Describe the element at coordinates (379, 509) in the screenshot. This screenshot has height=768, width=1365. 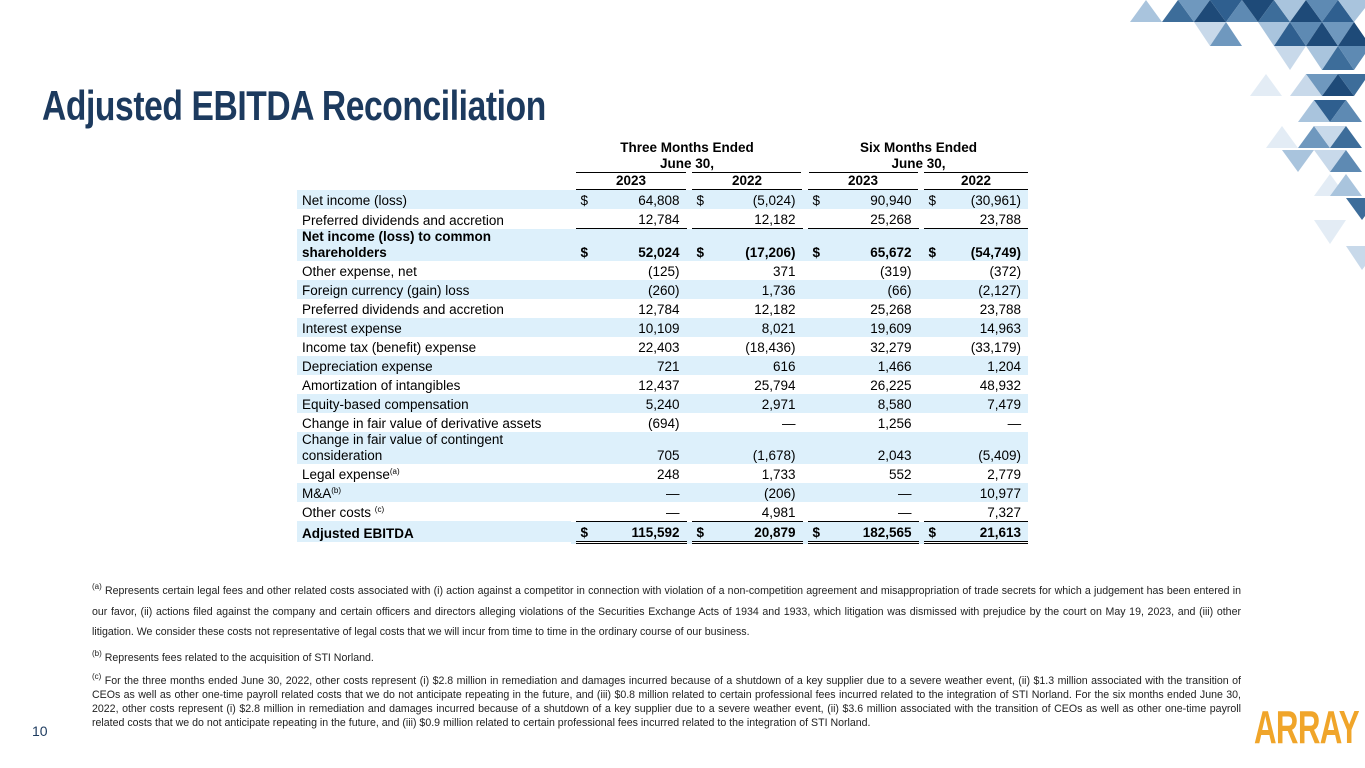
I see `footnote-marker: (c)` at that location.